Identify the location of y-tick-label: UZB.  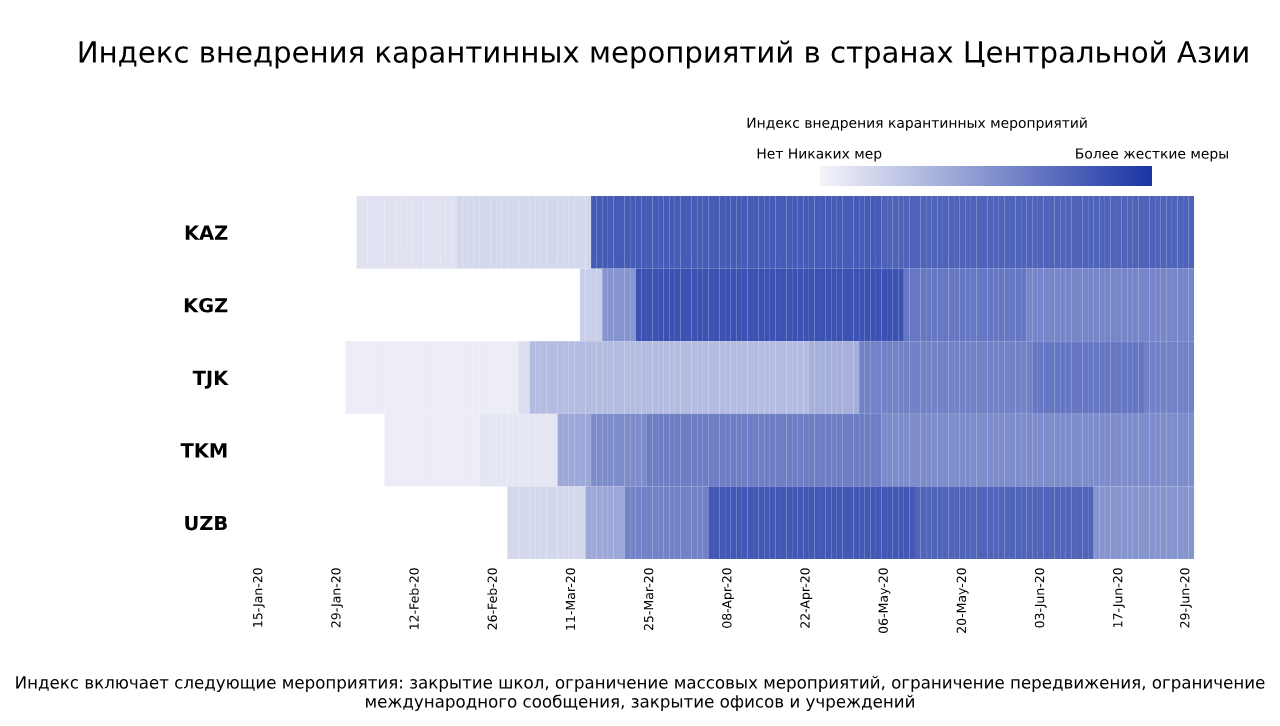
(206, 523).